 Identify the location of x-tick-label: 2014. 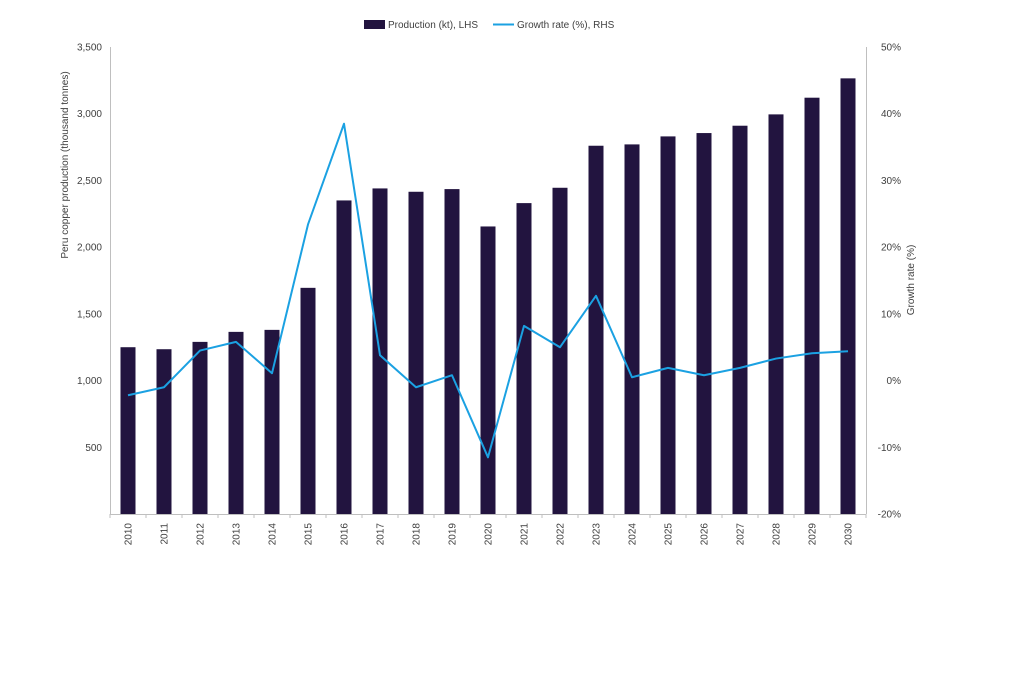
(273, 534).